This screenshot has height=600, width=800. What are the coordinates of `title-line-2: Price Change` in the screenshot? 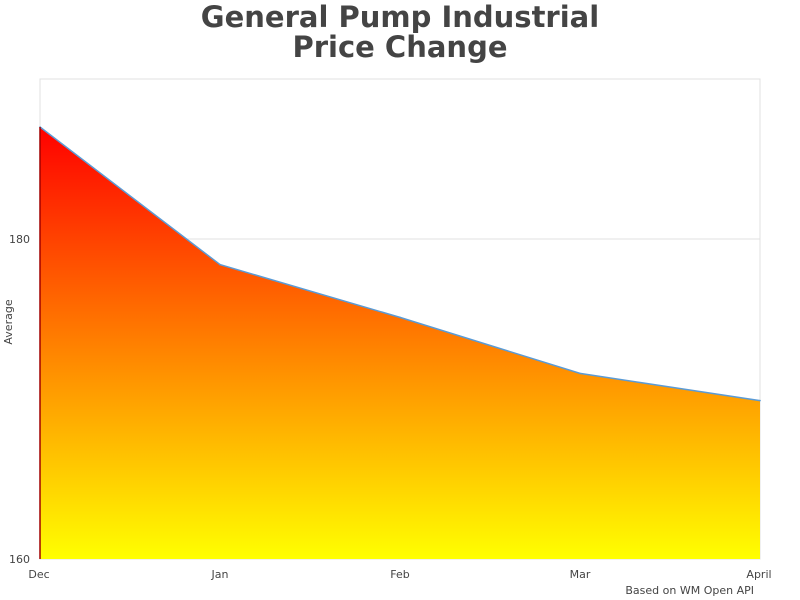 It's located at (400, 47).